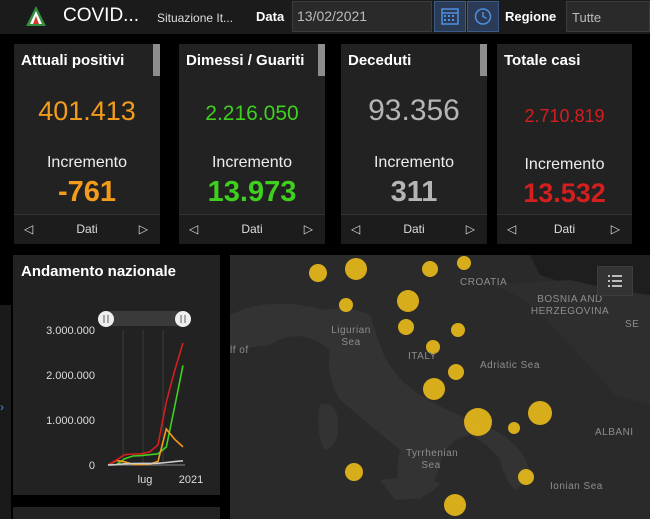 This screenshot has height=519, width=650. I want to click on y-tick-label: 2.000.000, so click(70, 376).